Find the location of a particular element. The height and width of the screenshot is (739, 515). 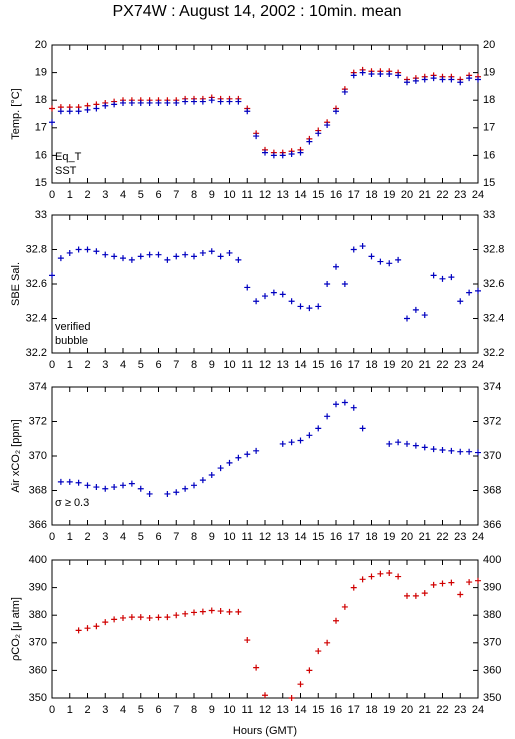

x-axis-label: Hours (GMT) is located at coordinates (265, 731).